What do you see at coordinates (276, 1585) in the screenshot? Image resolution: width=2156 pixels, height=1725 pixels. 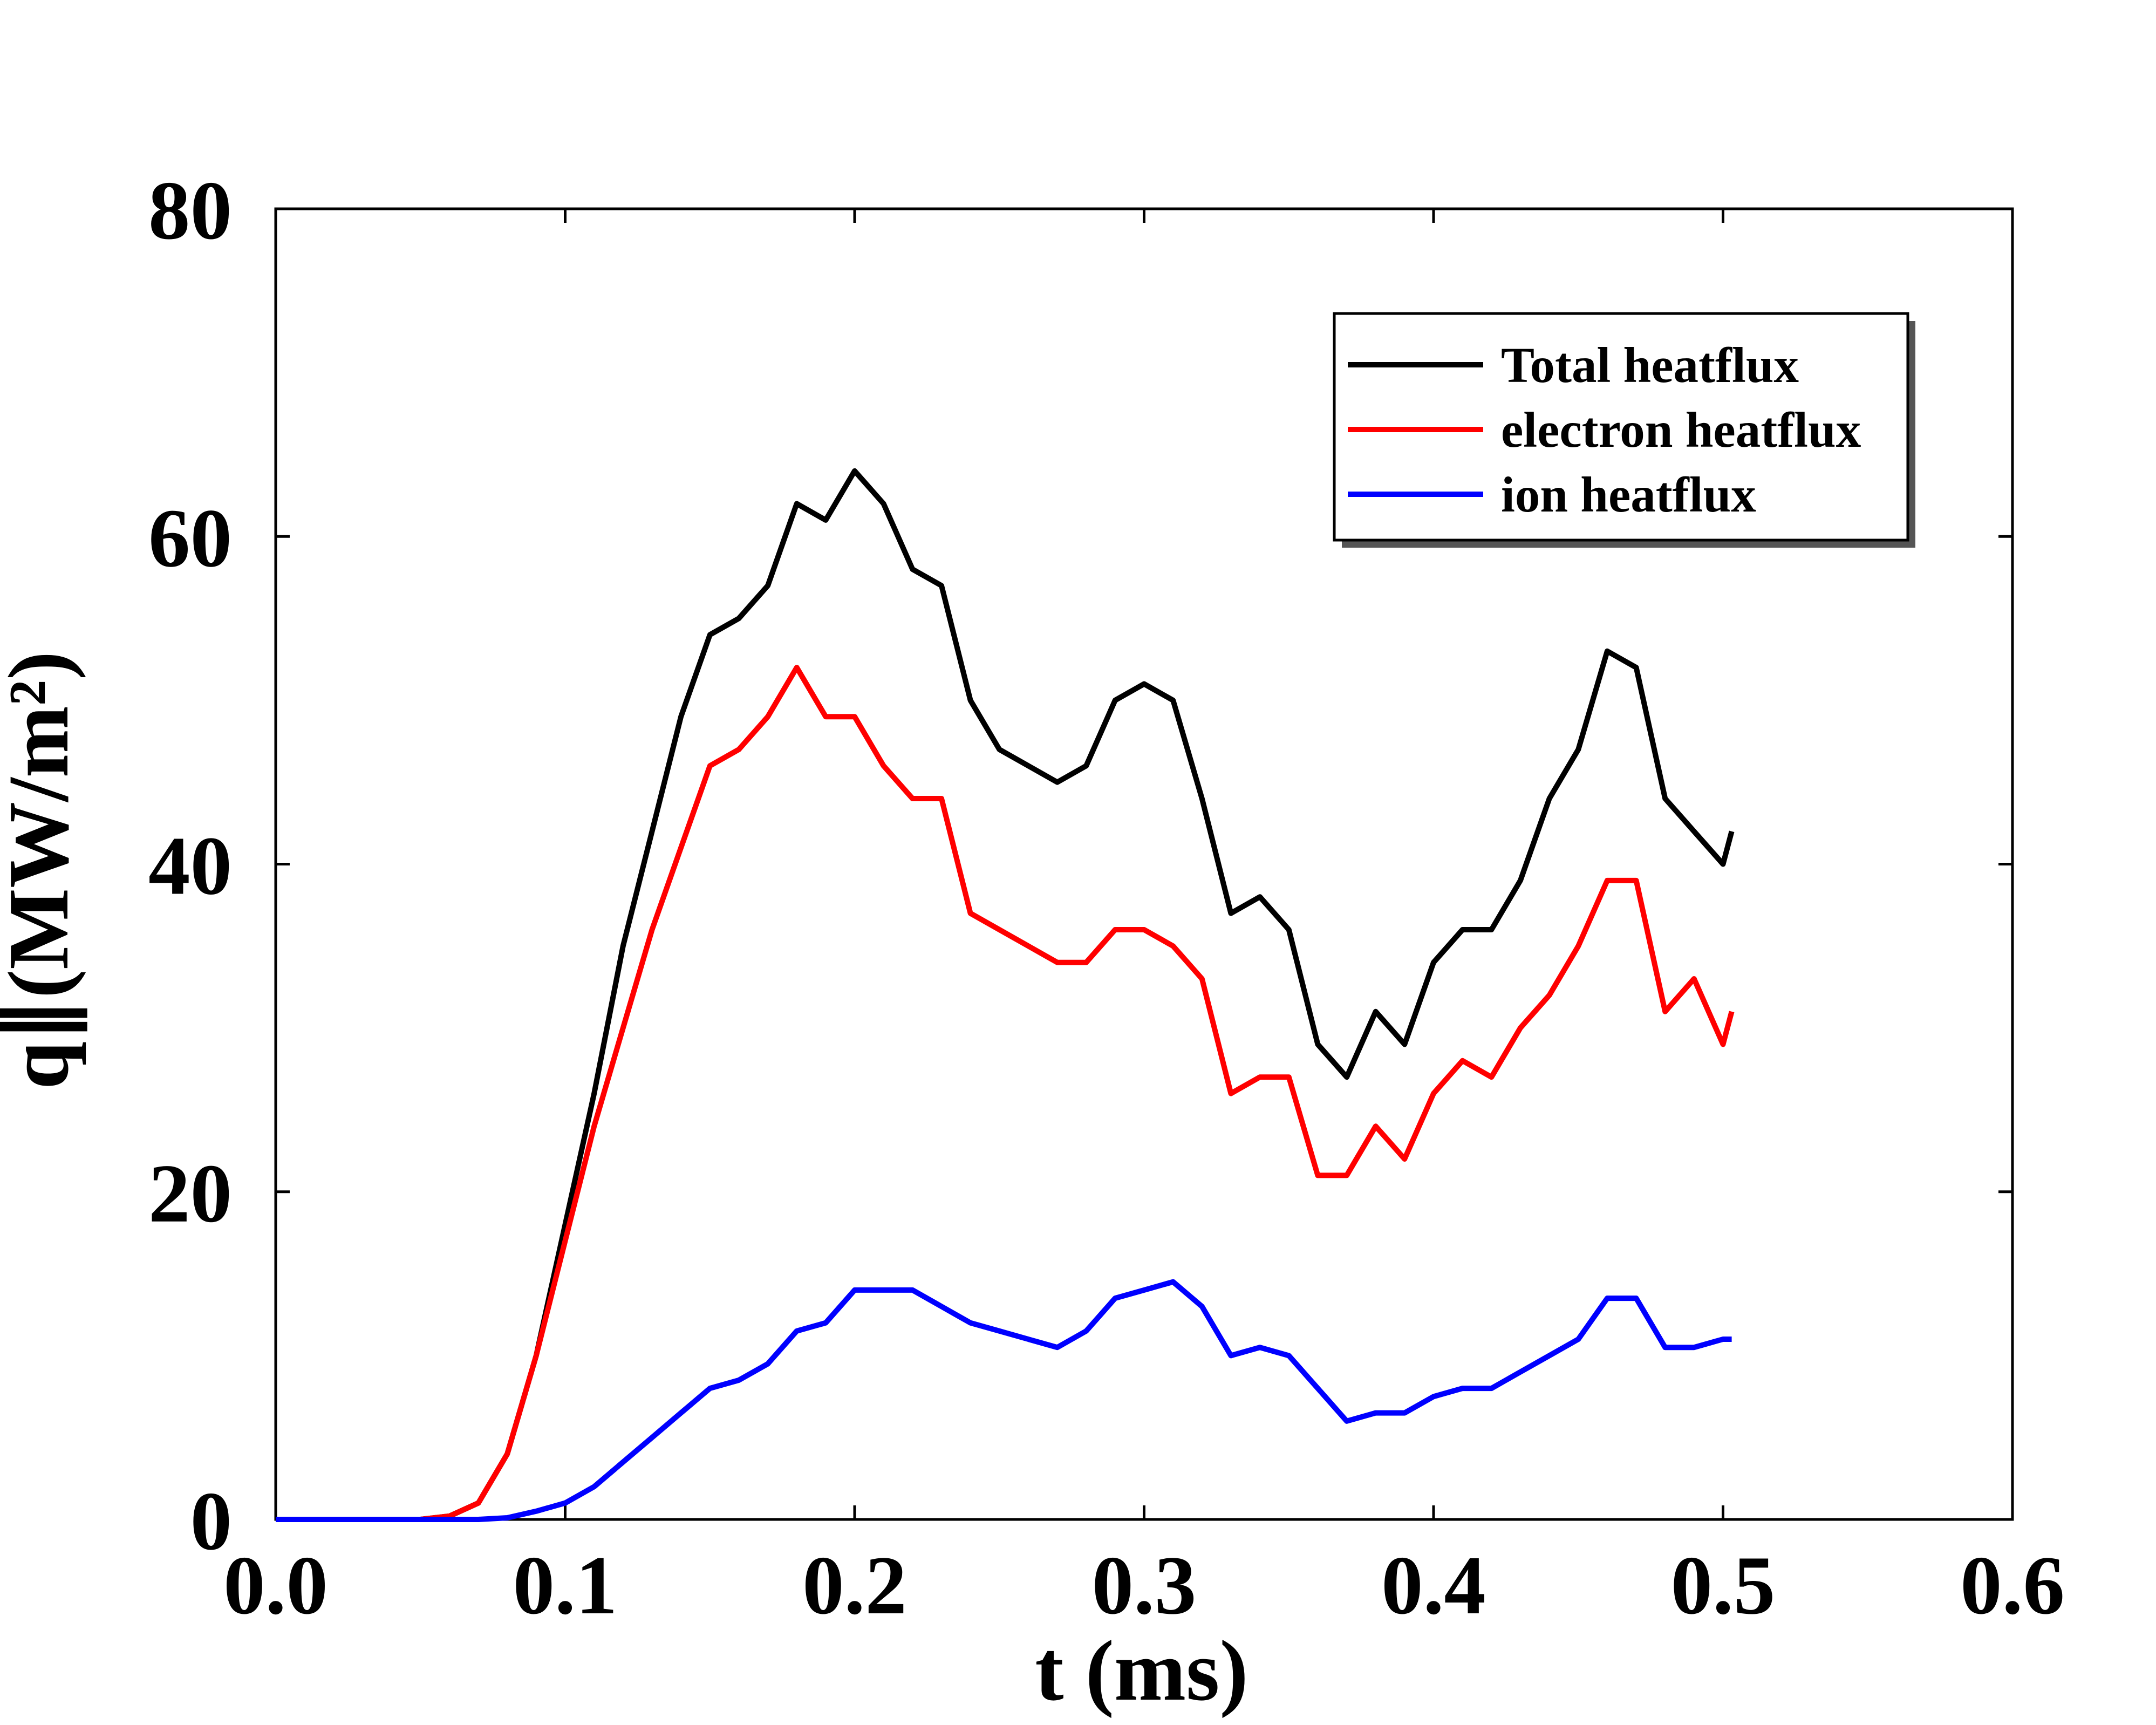 I see `x-tick-label: 0.0` at bounding box center [276, 1585].